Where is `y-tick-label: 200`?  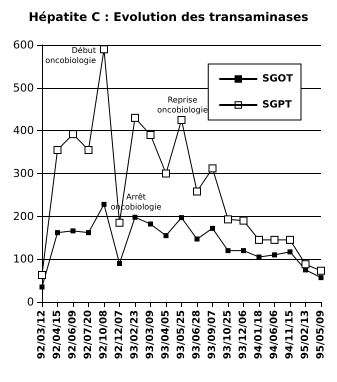
y-tick-label: 200 is located at coordinates (23, 216).